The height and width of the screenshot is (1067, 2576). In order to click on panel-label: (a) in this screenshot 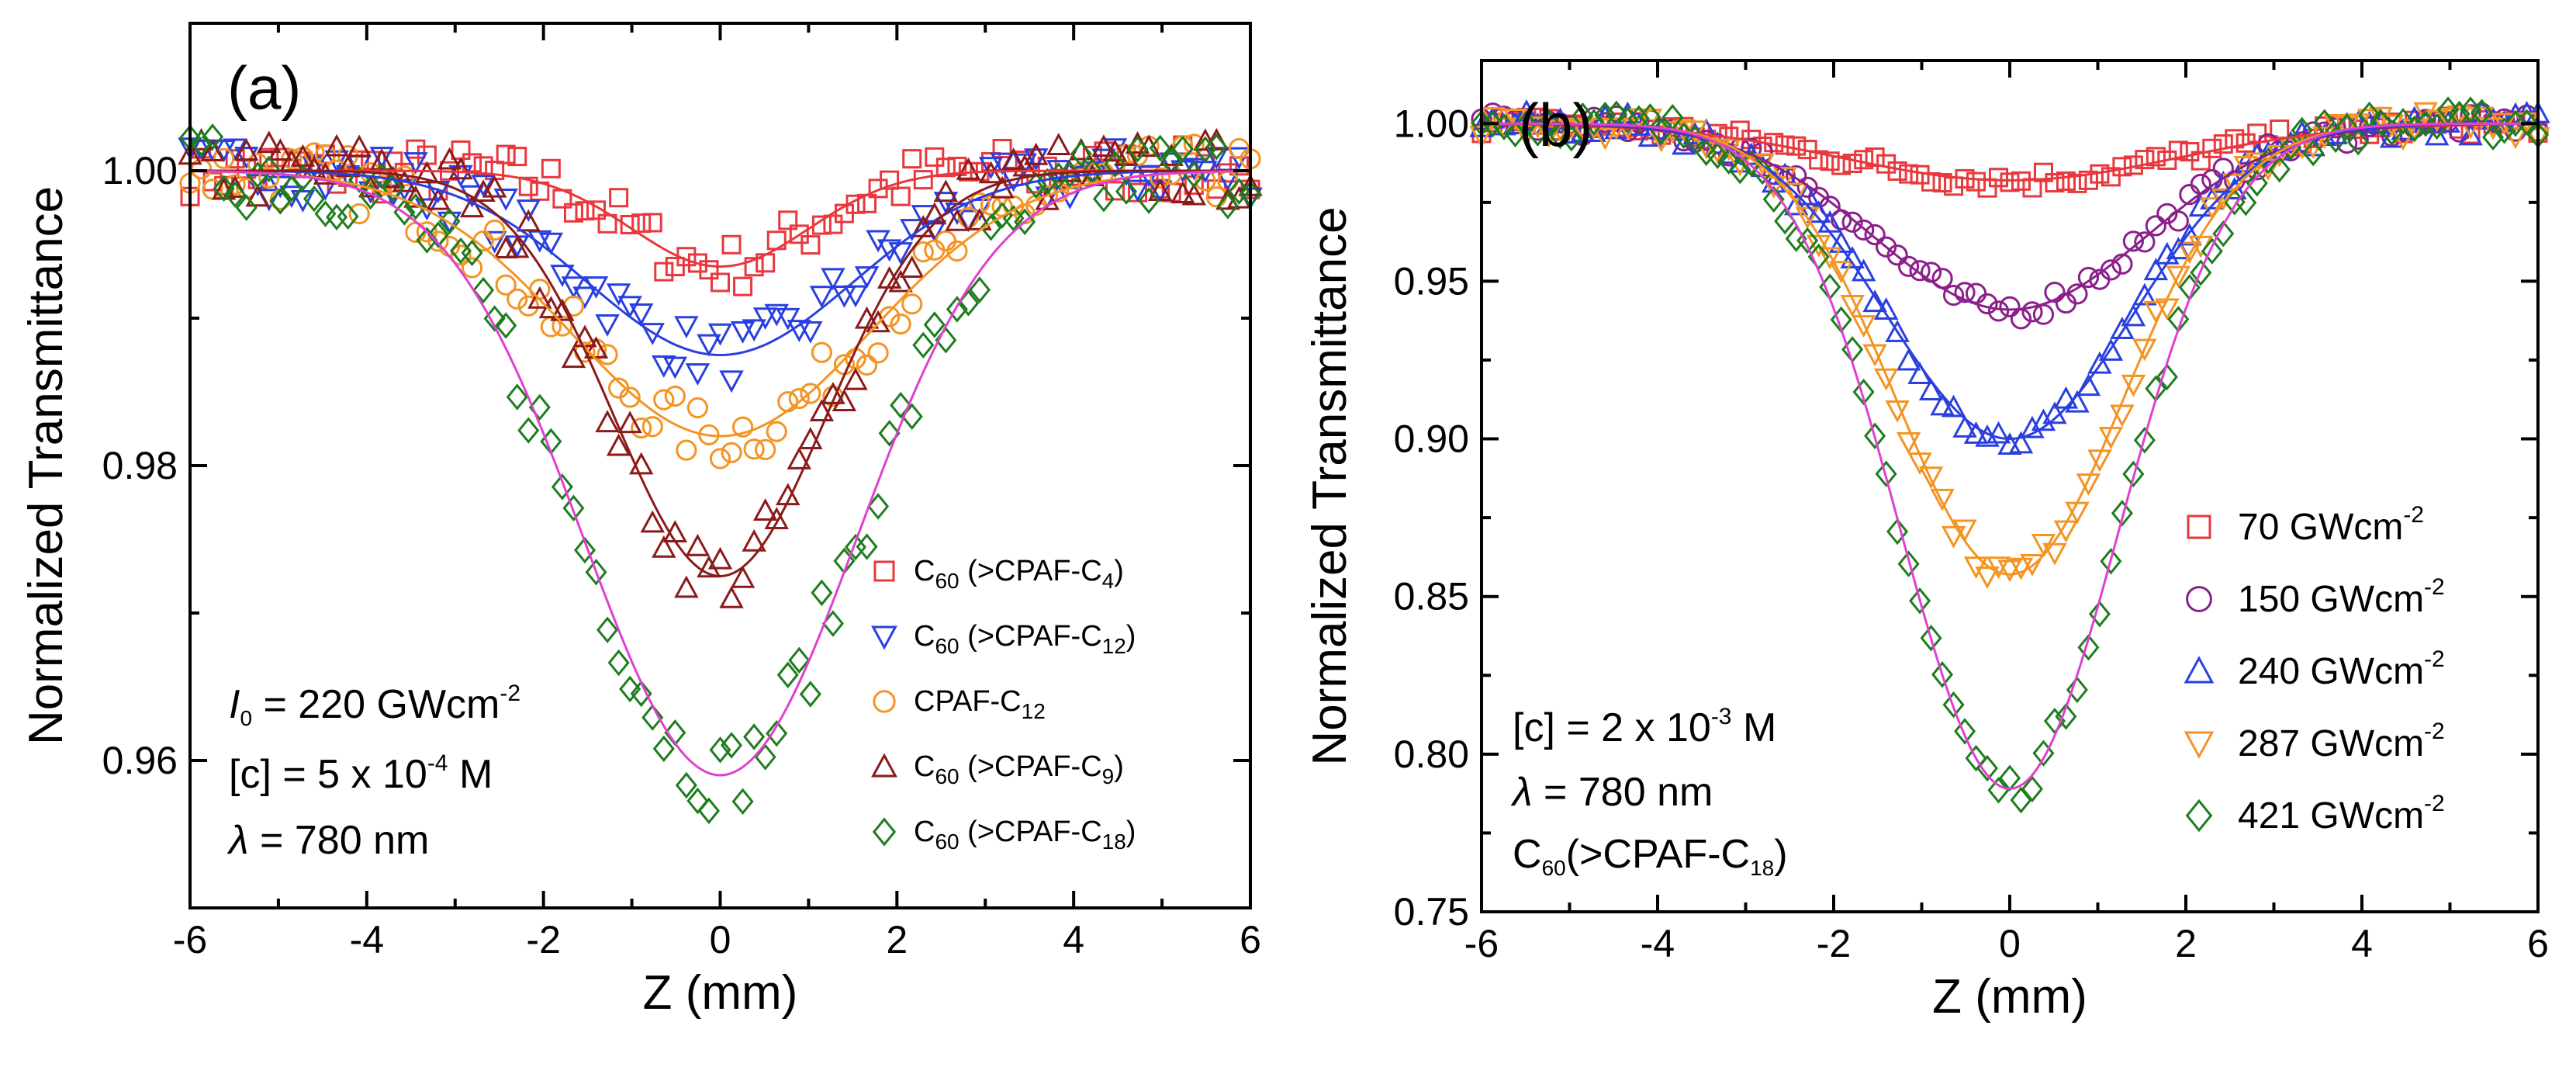, I will do `click(264, 88)`.